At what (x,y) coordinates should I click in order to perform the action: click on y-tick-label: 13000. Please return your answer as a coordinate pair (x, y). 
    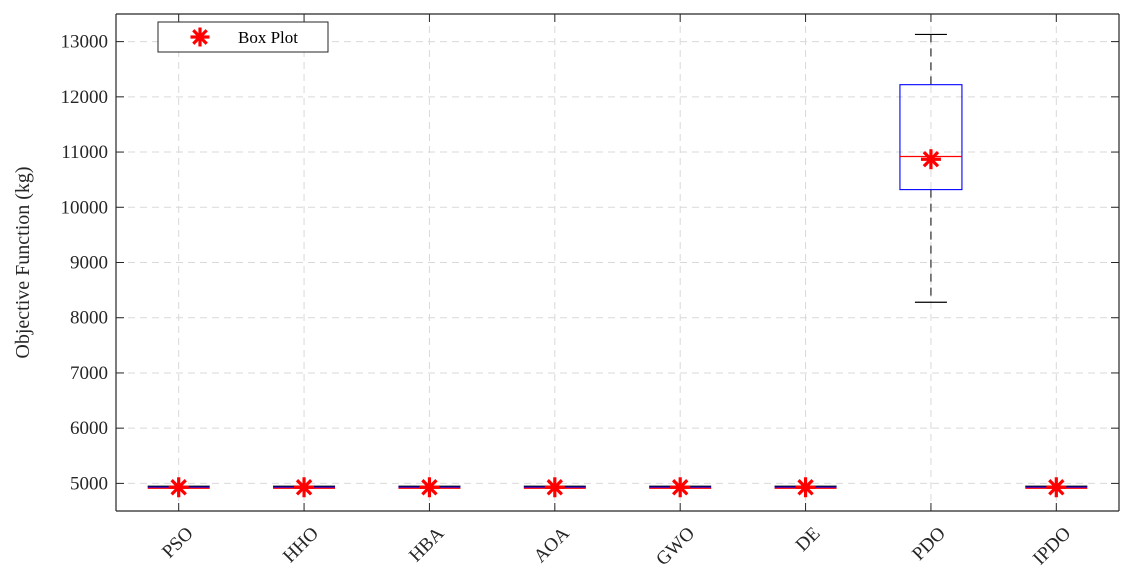
    Looking at the image, I should click on (85, 42).